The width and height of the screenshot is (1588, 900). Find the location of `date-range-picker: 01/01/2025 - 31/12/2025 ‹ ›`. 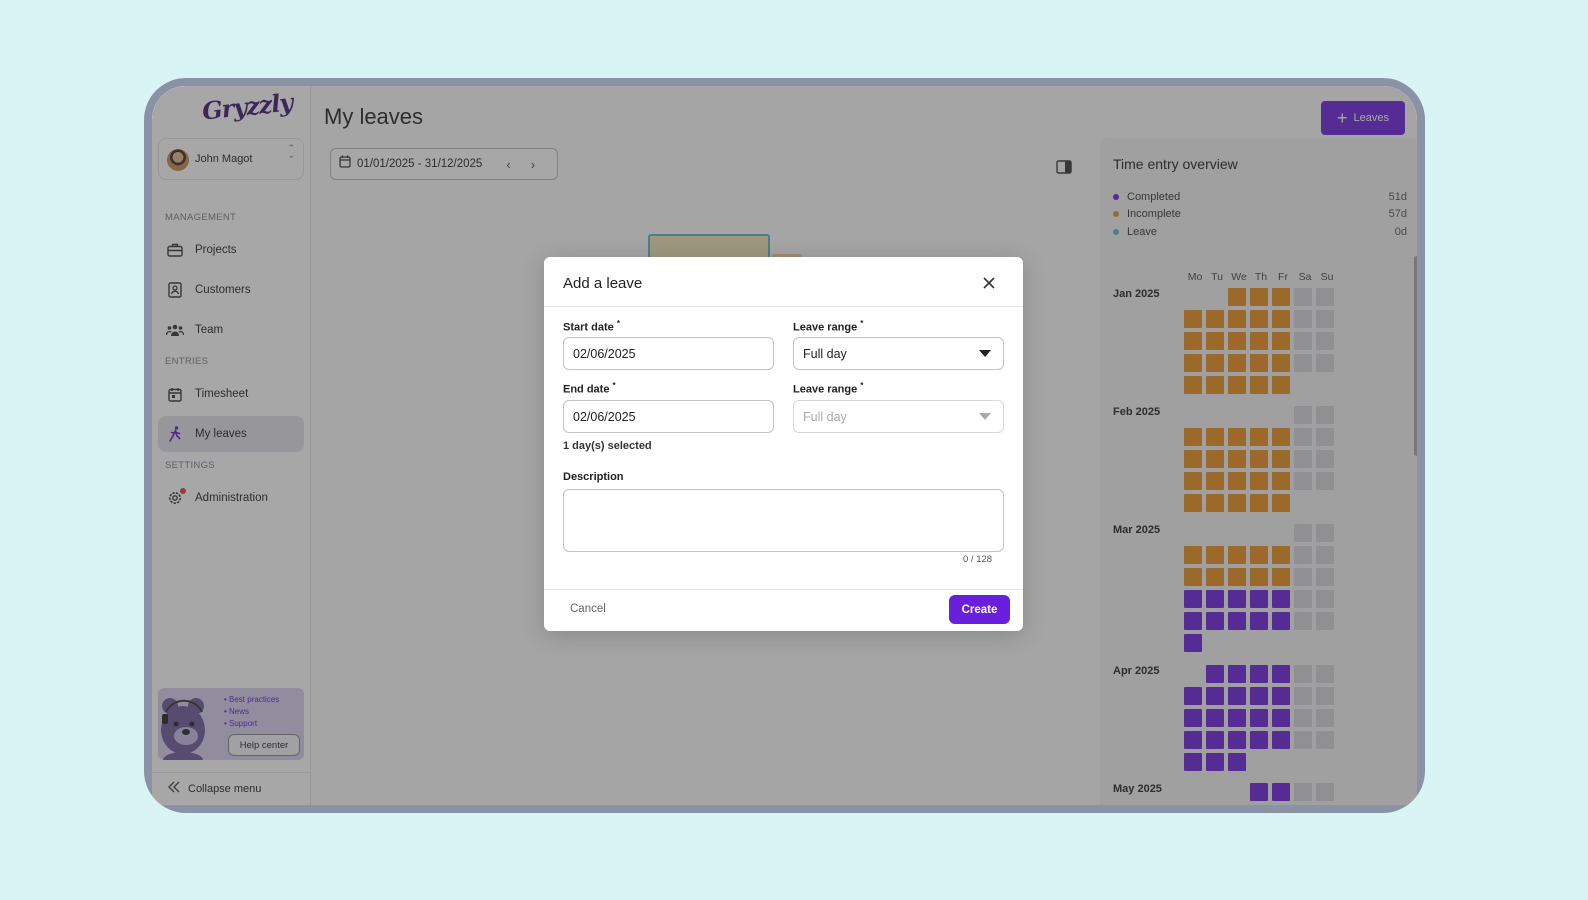

date-range-picker: 01/01/2025 - 31/12/2025 ‹ › is located at coordinates (444, 164).